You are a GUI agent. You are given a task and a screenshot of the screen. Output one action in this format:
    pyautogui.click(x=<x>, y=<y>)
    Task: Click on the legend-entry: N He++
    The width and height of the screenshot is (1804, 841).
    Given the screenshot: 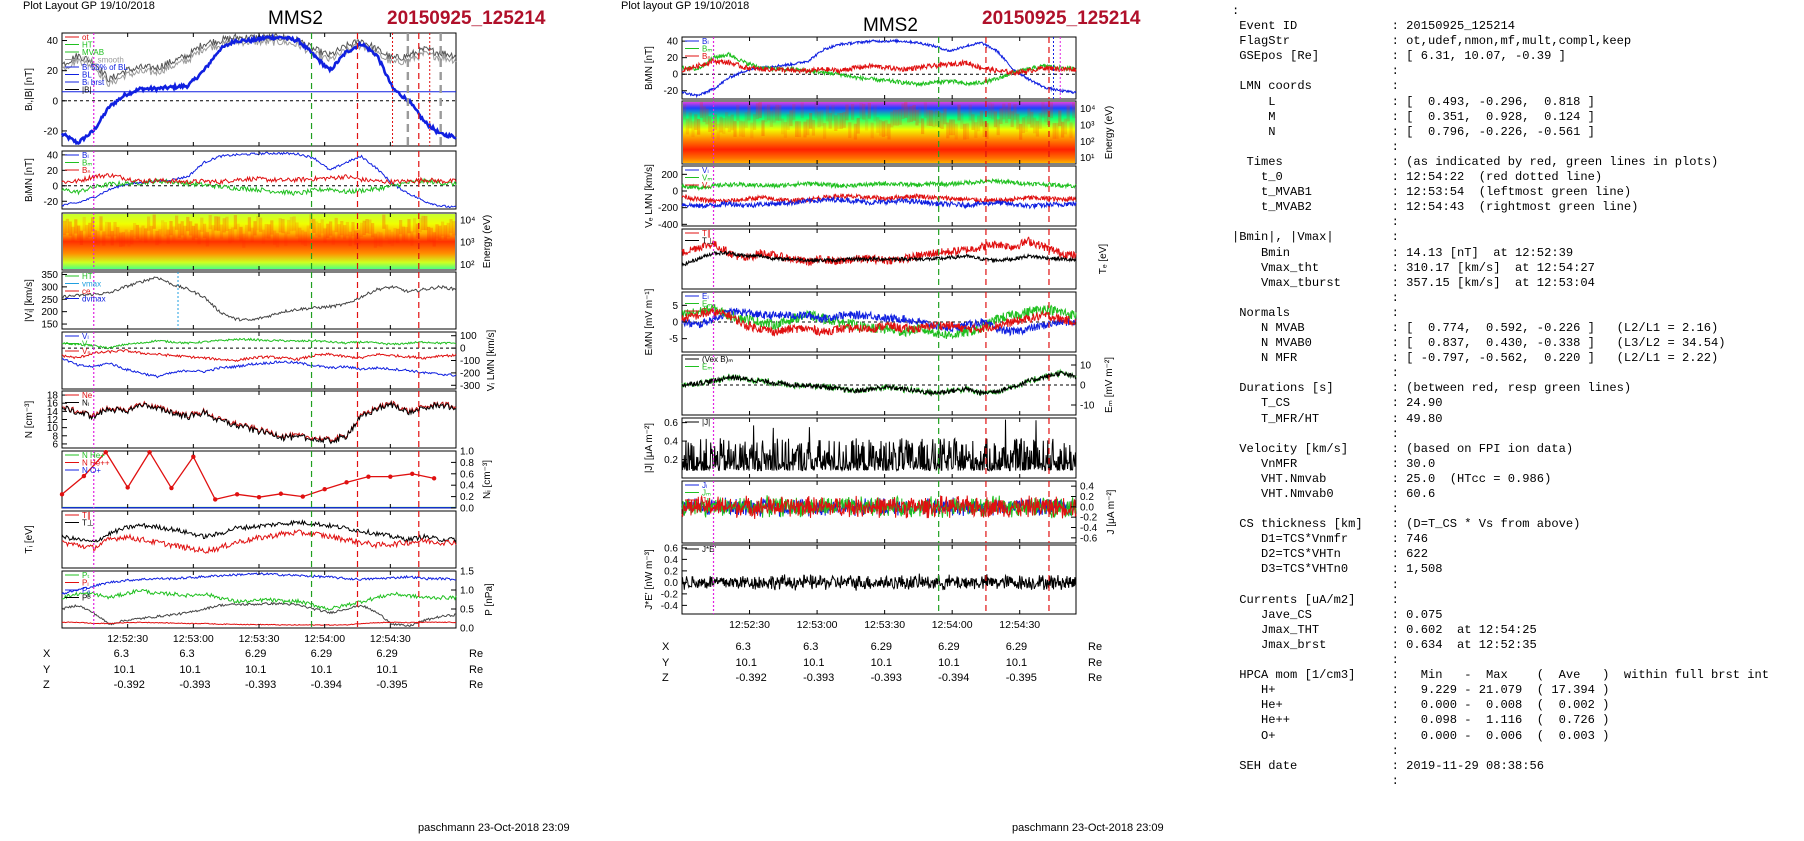 What is the action you would take?
    pyautogui.click(x=96, y=463)
    